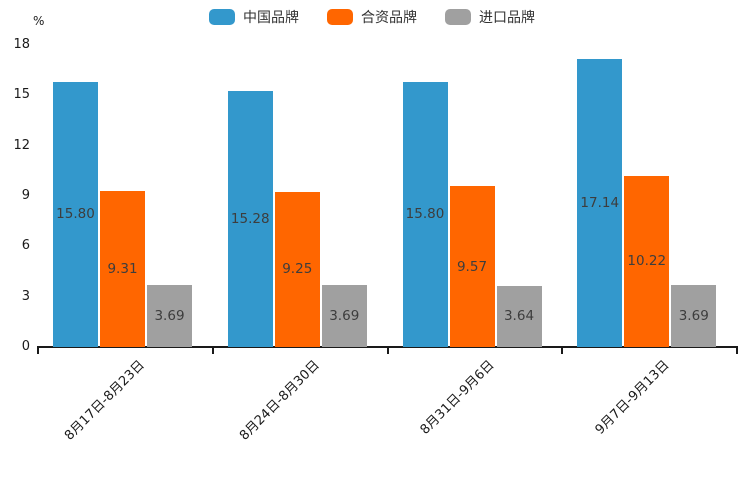 The width and height of the screenshot is (744, 496). I want to click on bar-value-label: 15.28, so click(250, 218).